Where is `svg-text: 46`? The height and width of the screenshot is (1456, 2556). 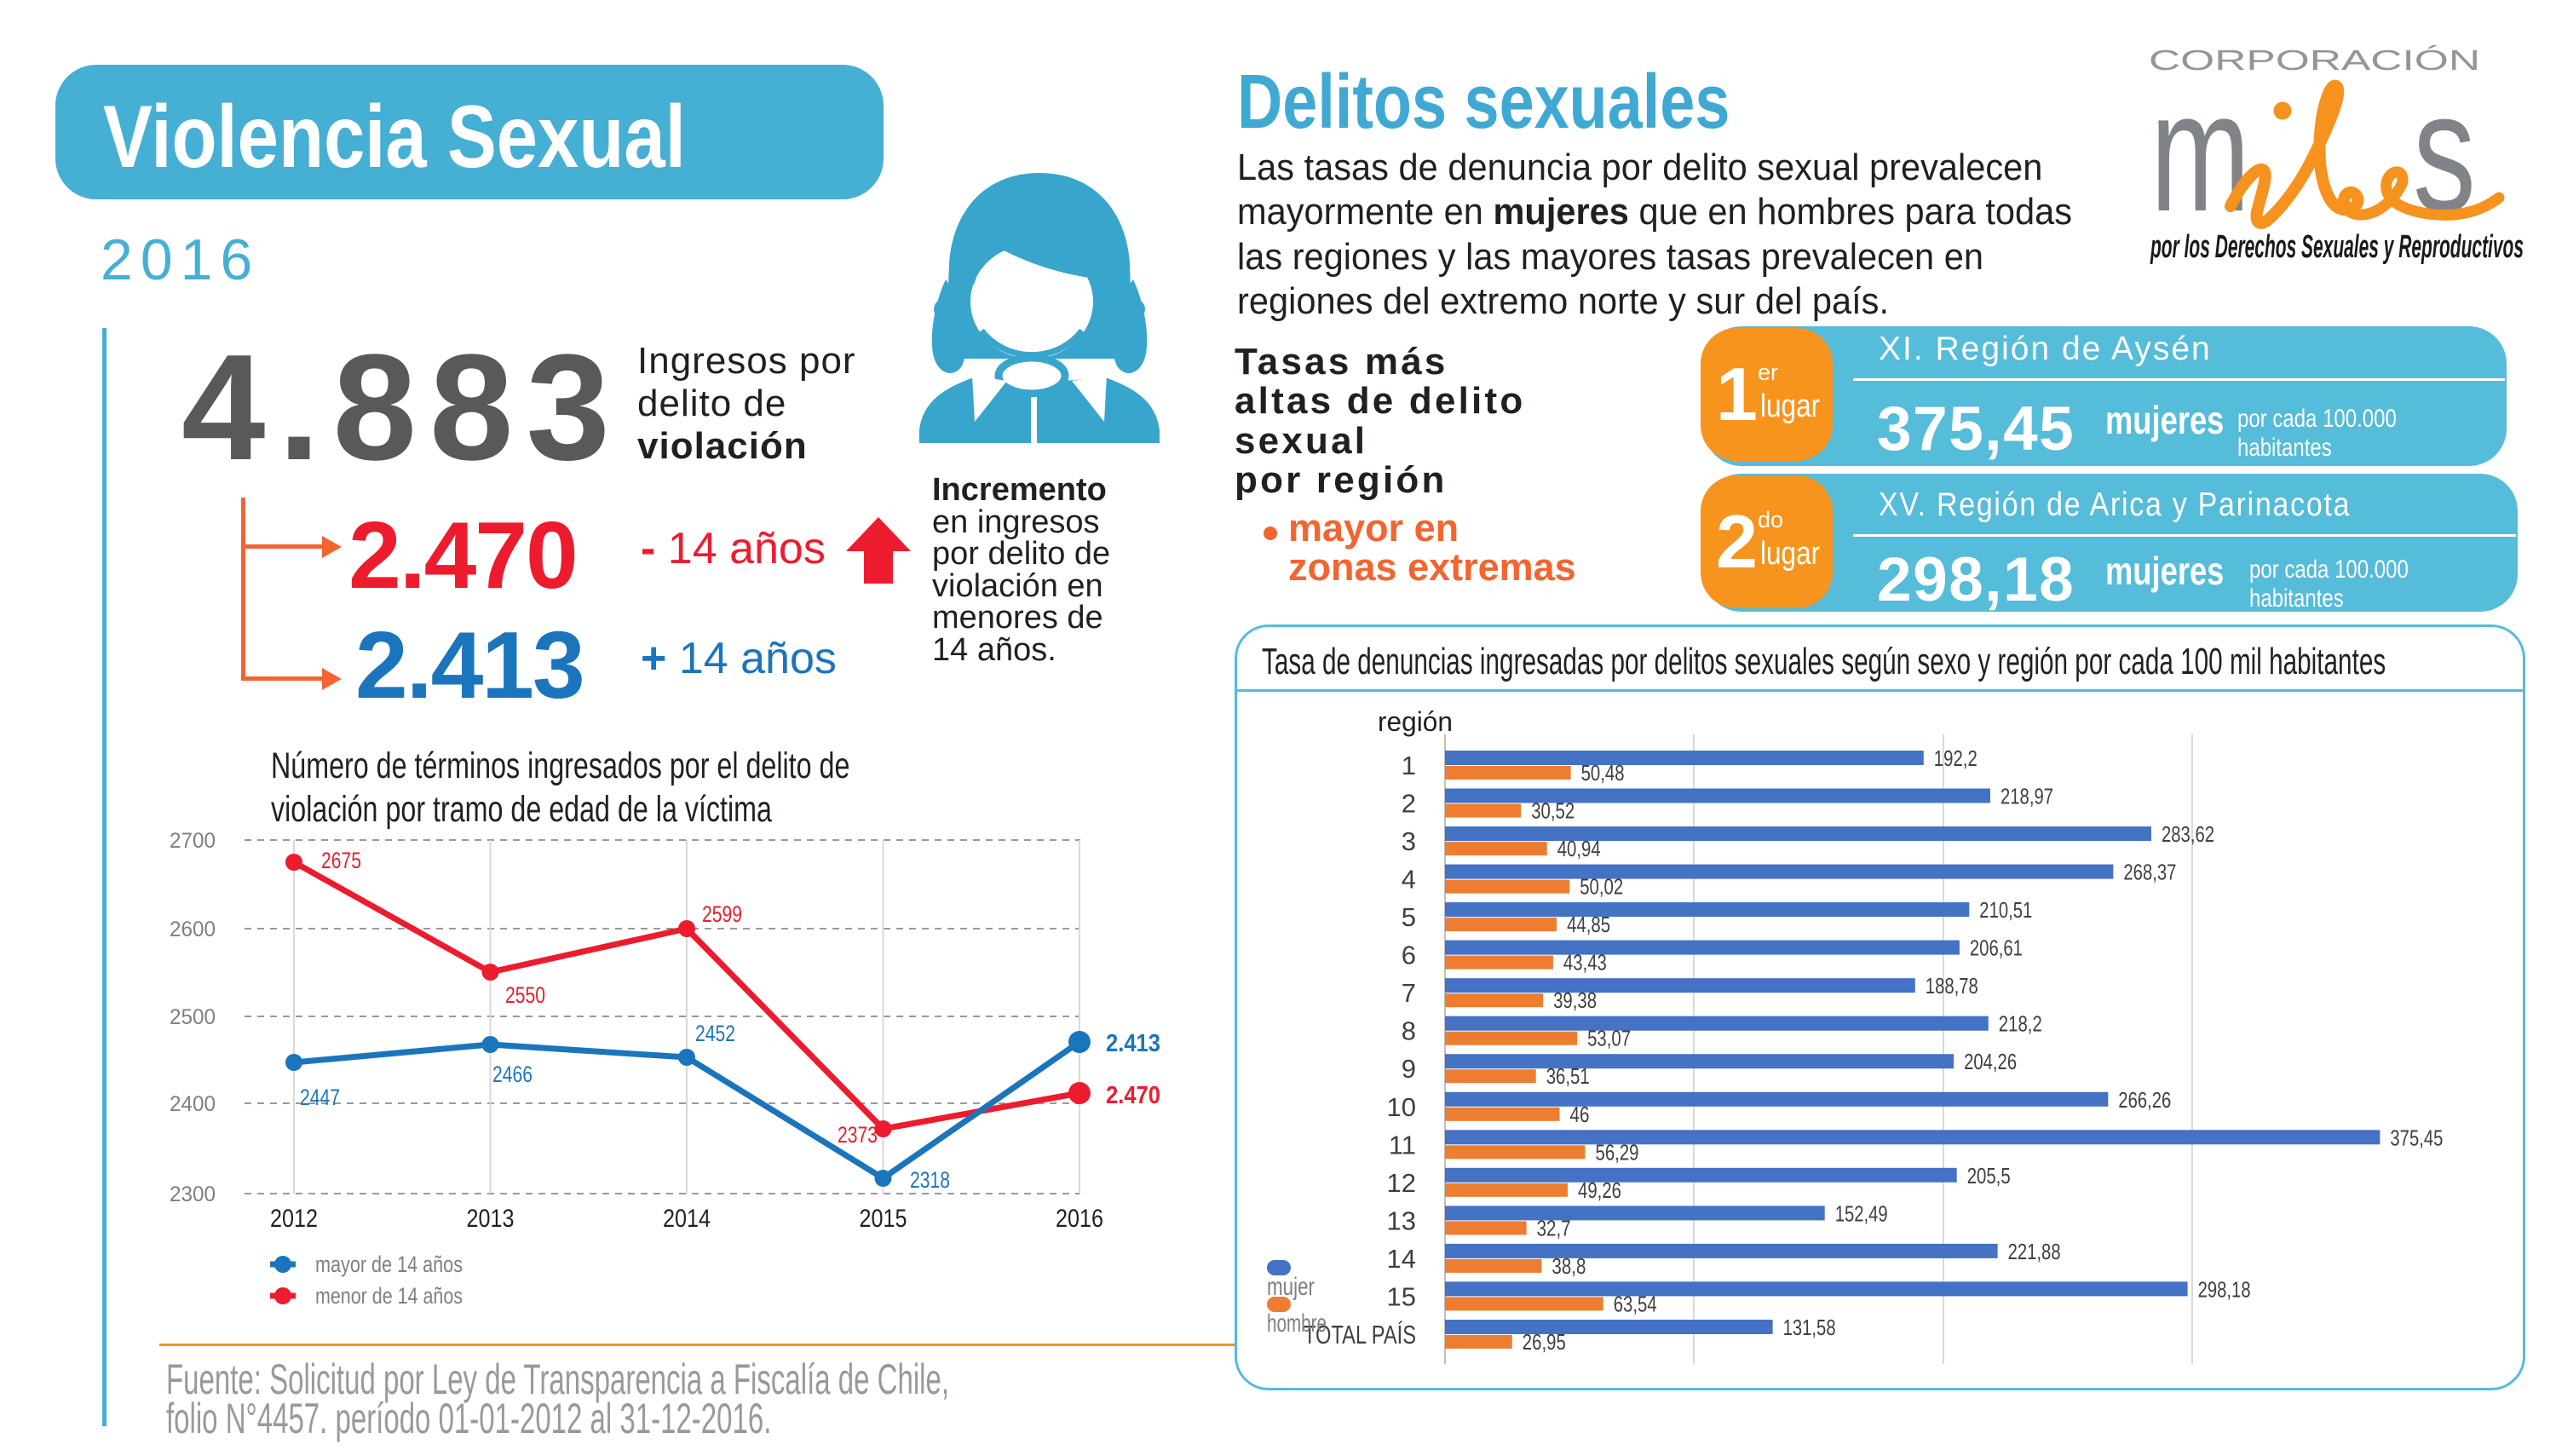
svg-text: 46 is located at coordinates (1580, 1114).